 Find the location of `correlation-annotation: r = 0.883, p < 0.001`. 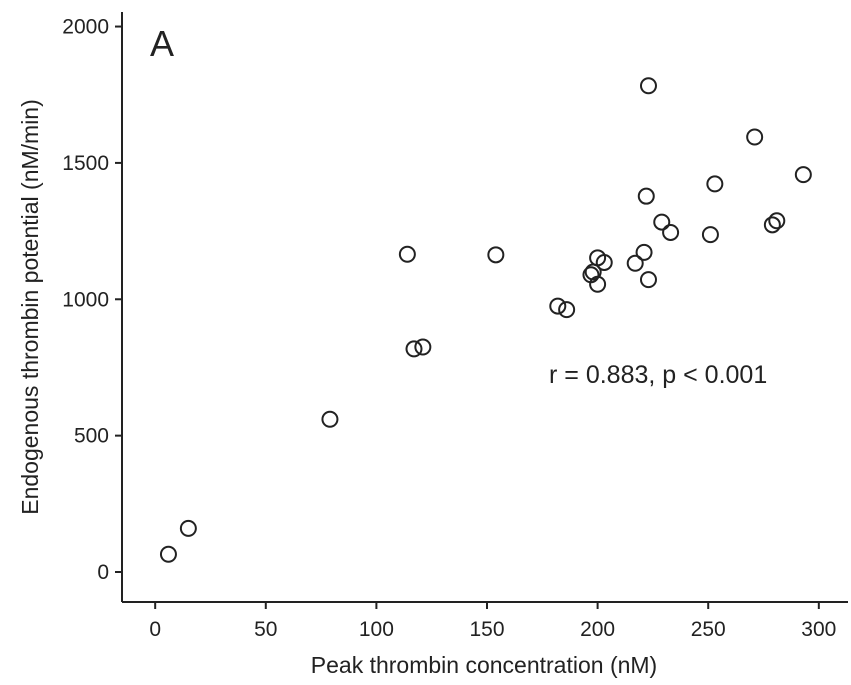

correlation-annotation: r = 0.883, p < 0.001 is located at coordinates (658, 375).